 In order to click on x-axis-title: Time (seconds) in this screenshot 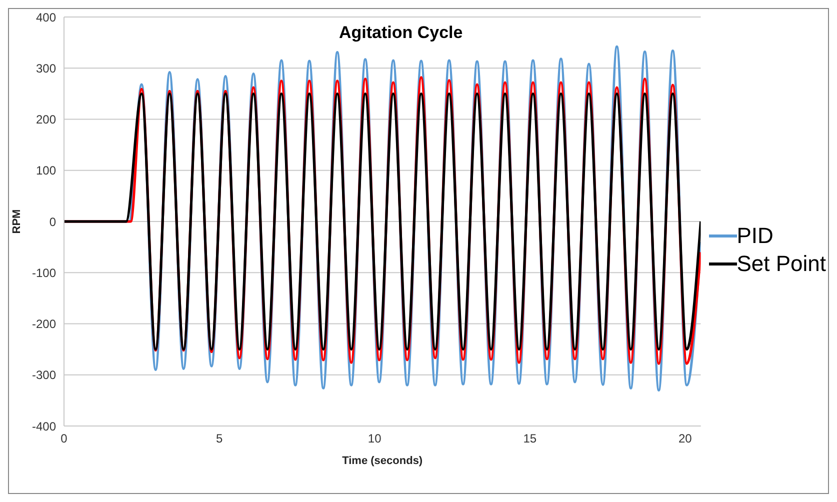, I will do `click(382, 461)`.